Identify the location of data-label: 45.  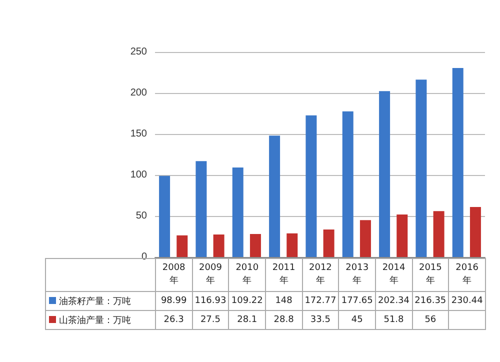
(357, 320).